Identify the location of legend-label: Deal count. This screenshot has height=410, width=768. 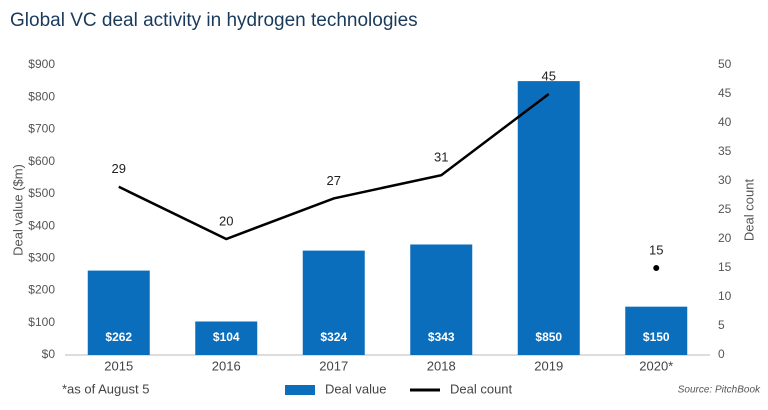
(481, 388).